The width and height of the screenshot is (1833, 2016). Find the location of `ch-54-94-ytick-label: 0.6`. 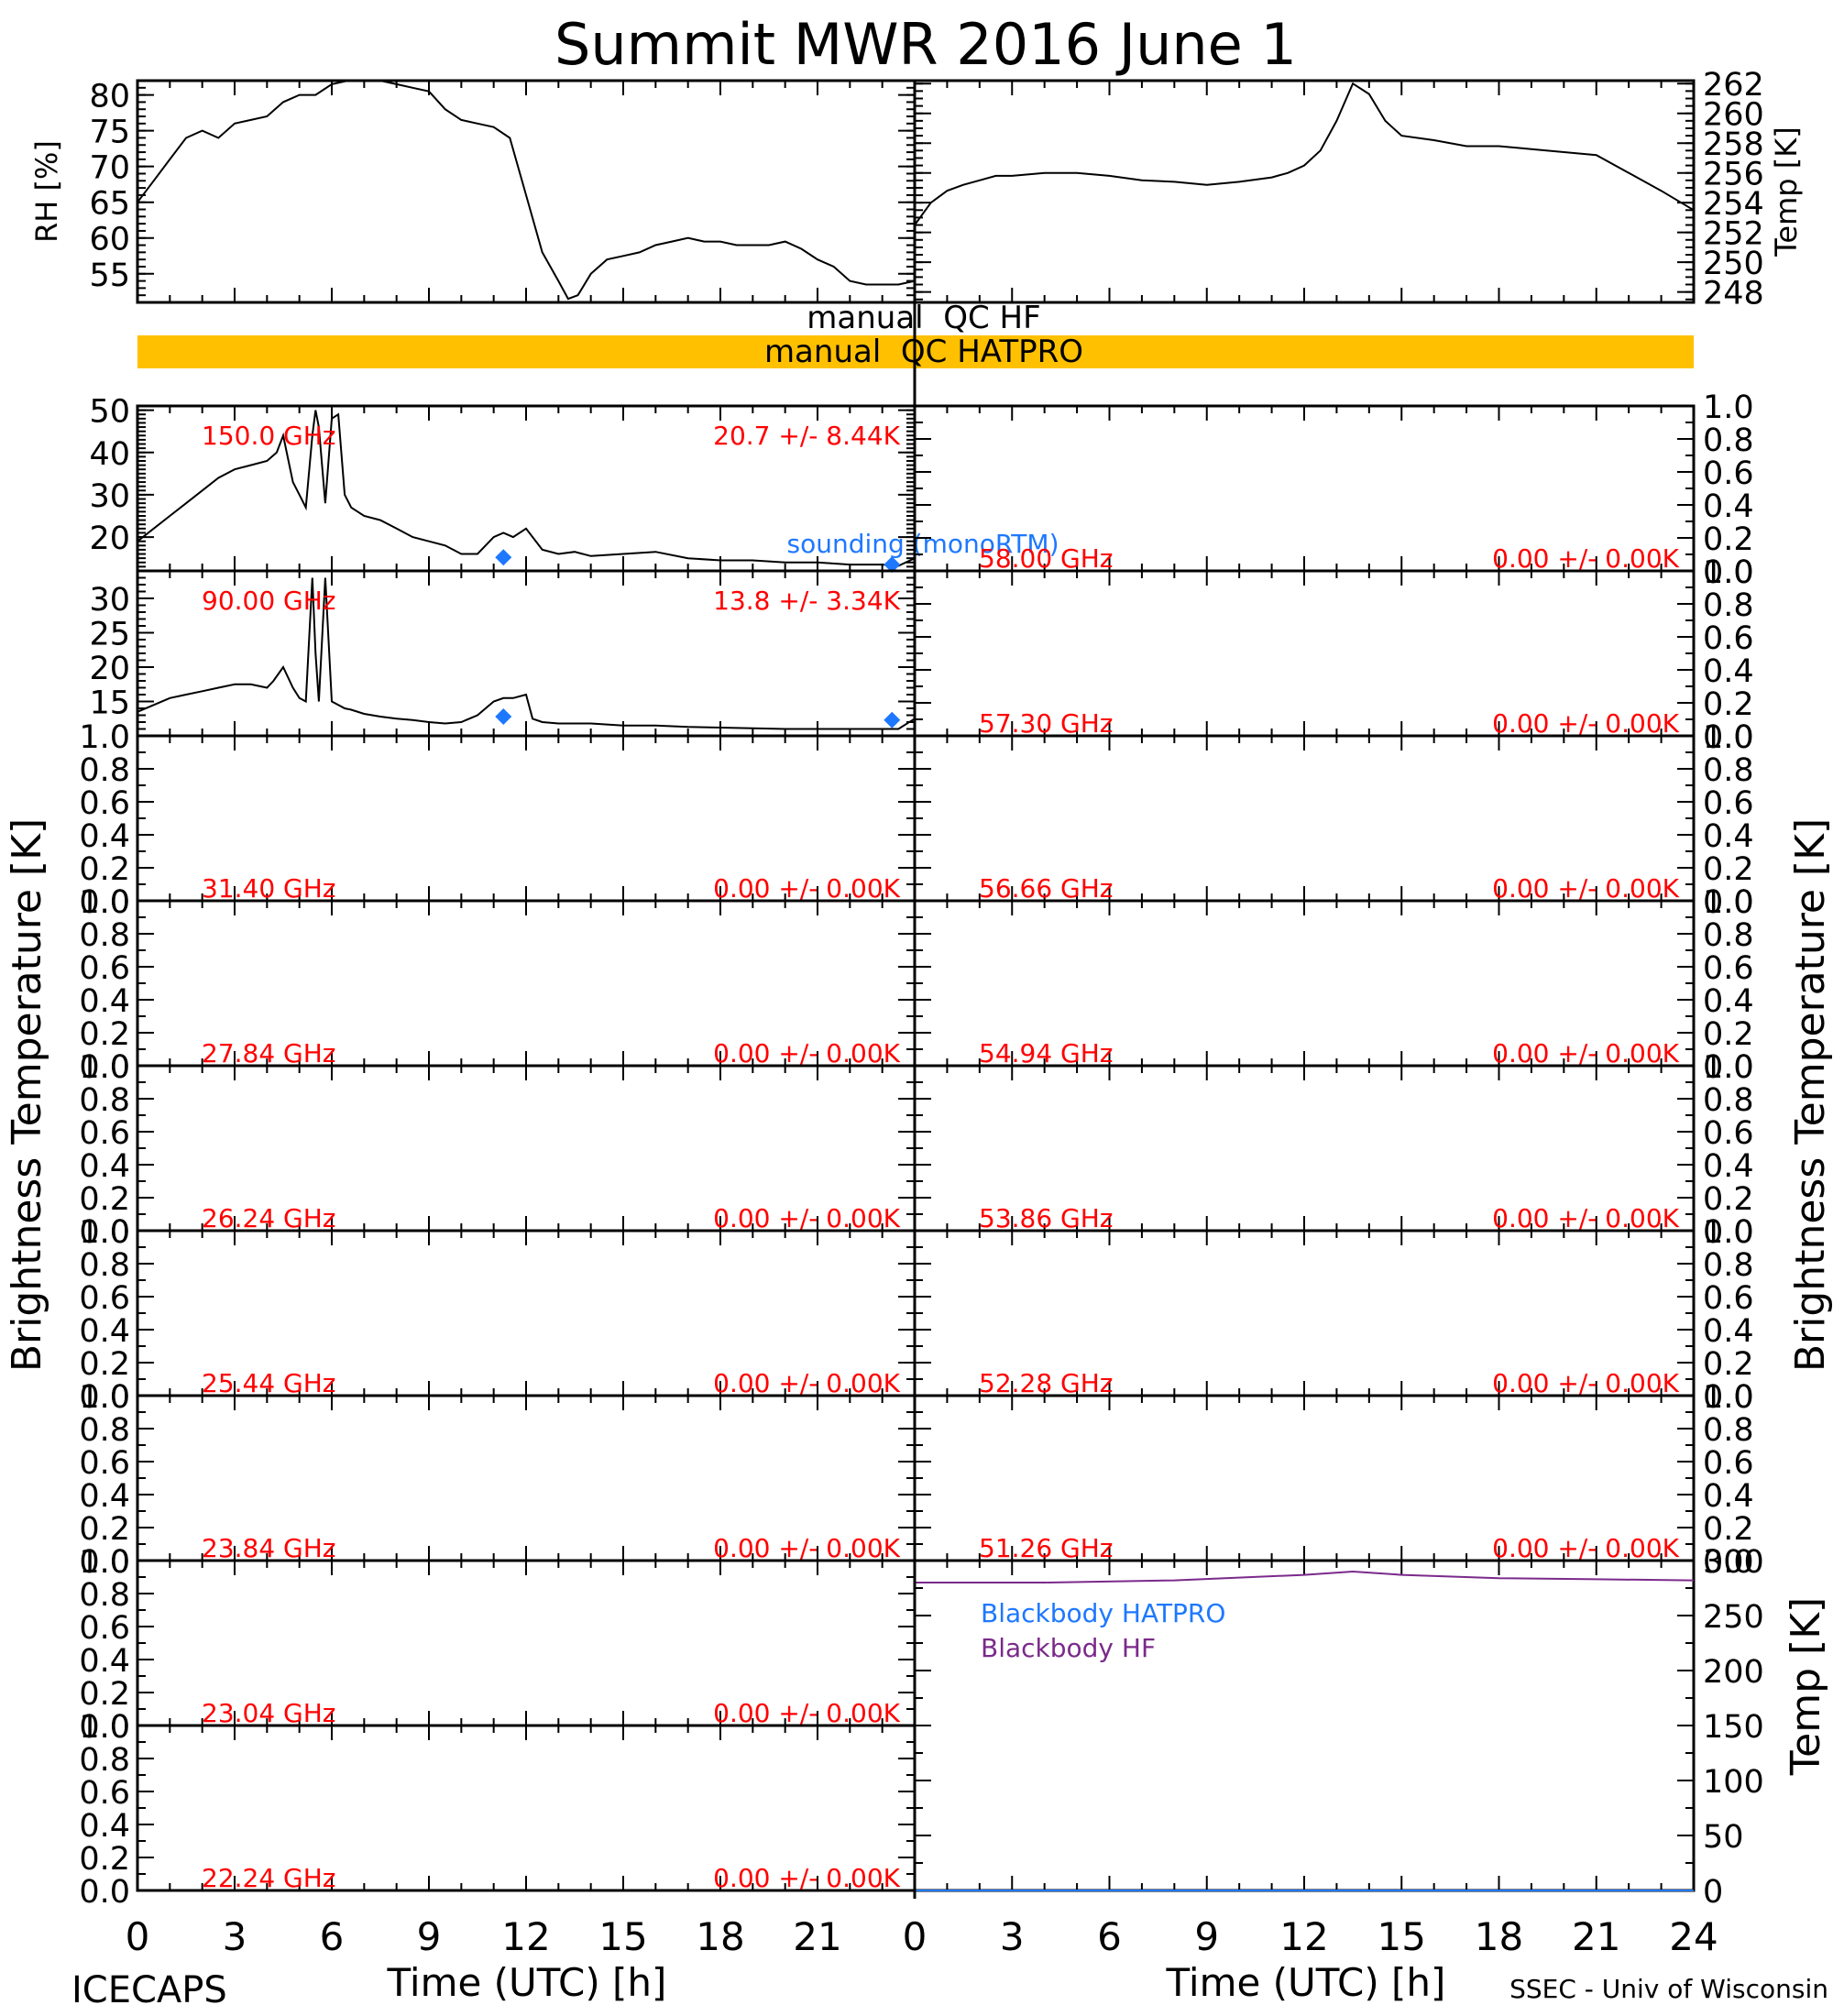

ch-54-94-ytick-label: 0.6 is located at coordinates (1728, 968).